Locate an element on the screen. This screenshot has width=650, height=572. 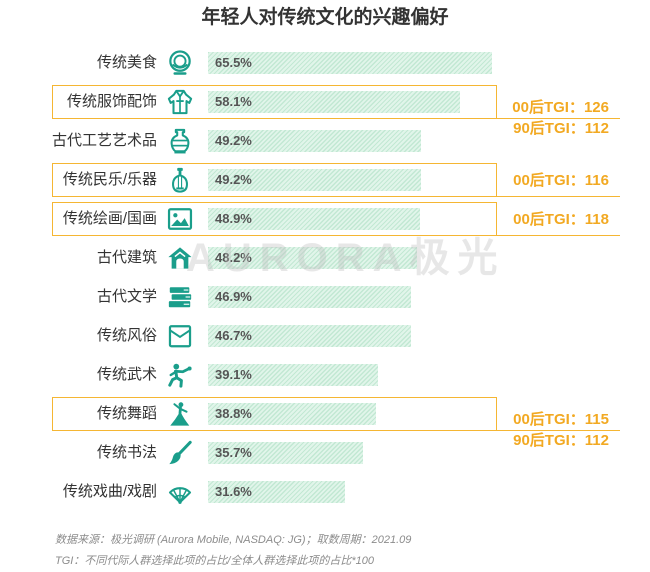
value-label-5: 48.9% is located at coordinates (233, 218).